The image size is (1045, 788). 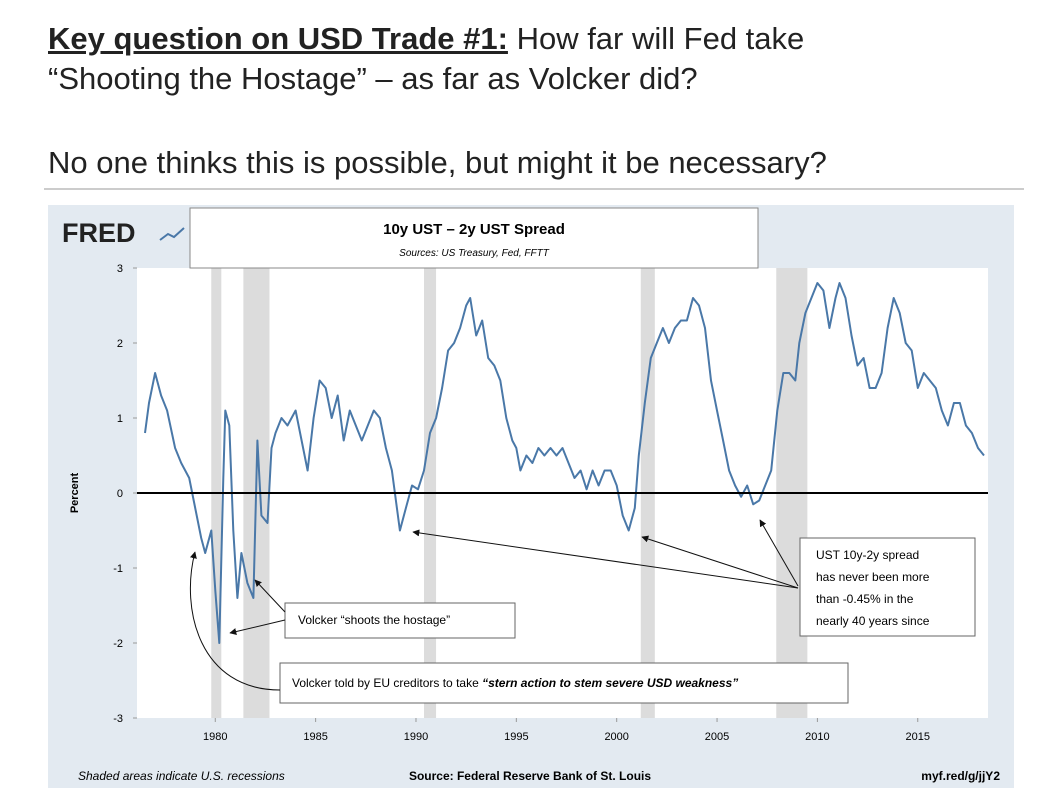 I want to click on y-tick-label: -2, so click(x=118, y=644).